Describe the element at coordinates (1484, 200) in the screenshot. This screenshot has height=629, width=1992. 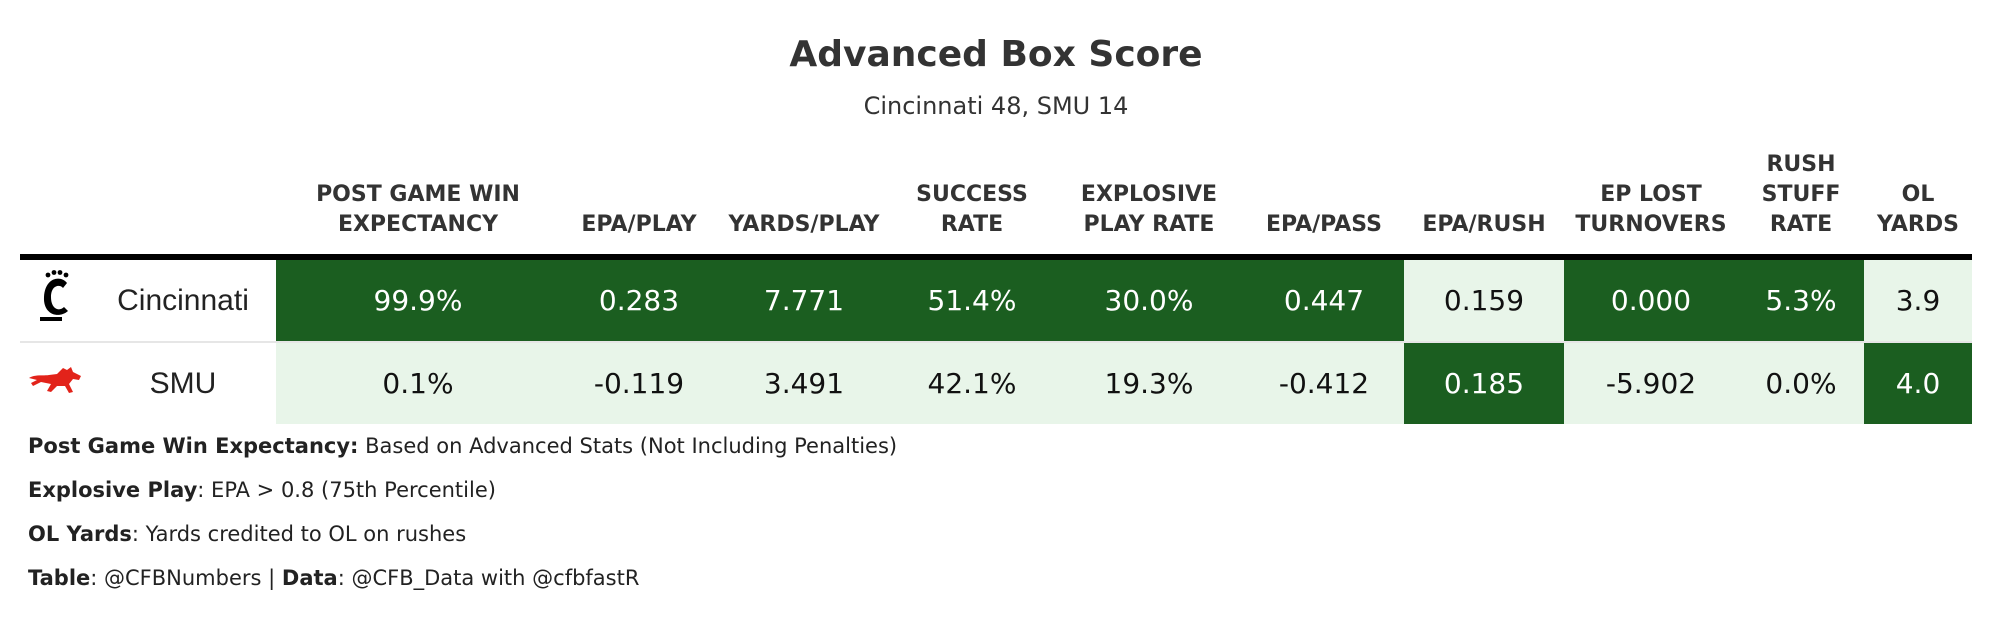
I see `col-header-epa-rush: EPA/RUSH` at that location.